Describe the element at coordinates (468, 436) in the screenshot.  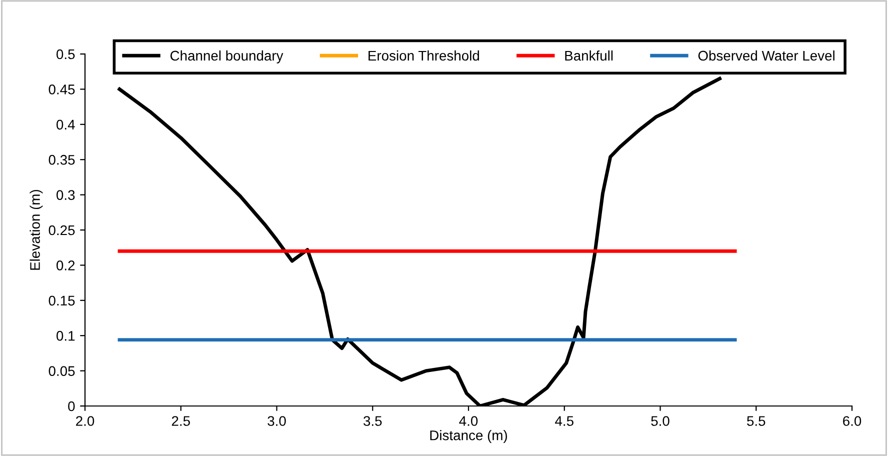
I see `x-axis-title: Distance (m)` at that location.